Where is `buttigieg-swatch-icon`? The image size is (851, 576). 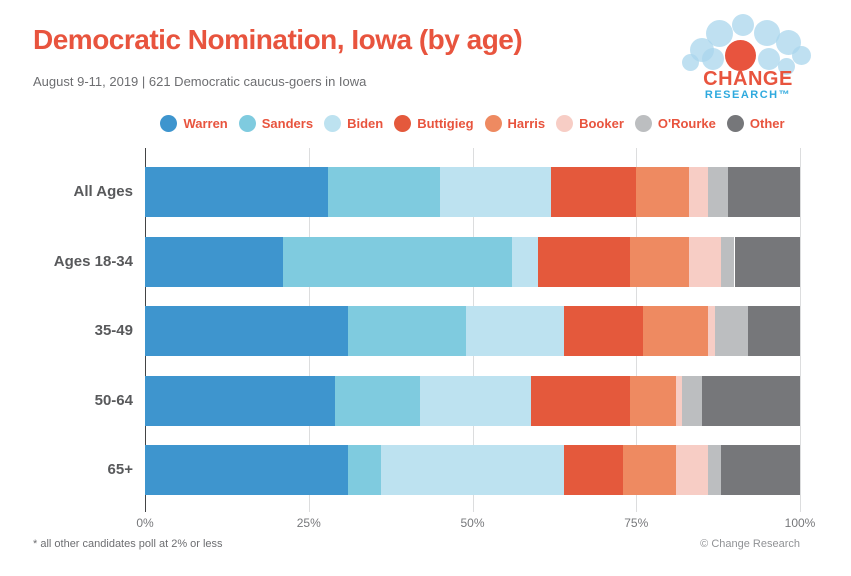
buttigieg-swatch-icon is located at coordinates (403, 123).